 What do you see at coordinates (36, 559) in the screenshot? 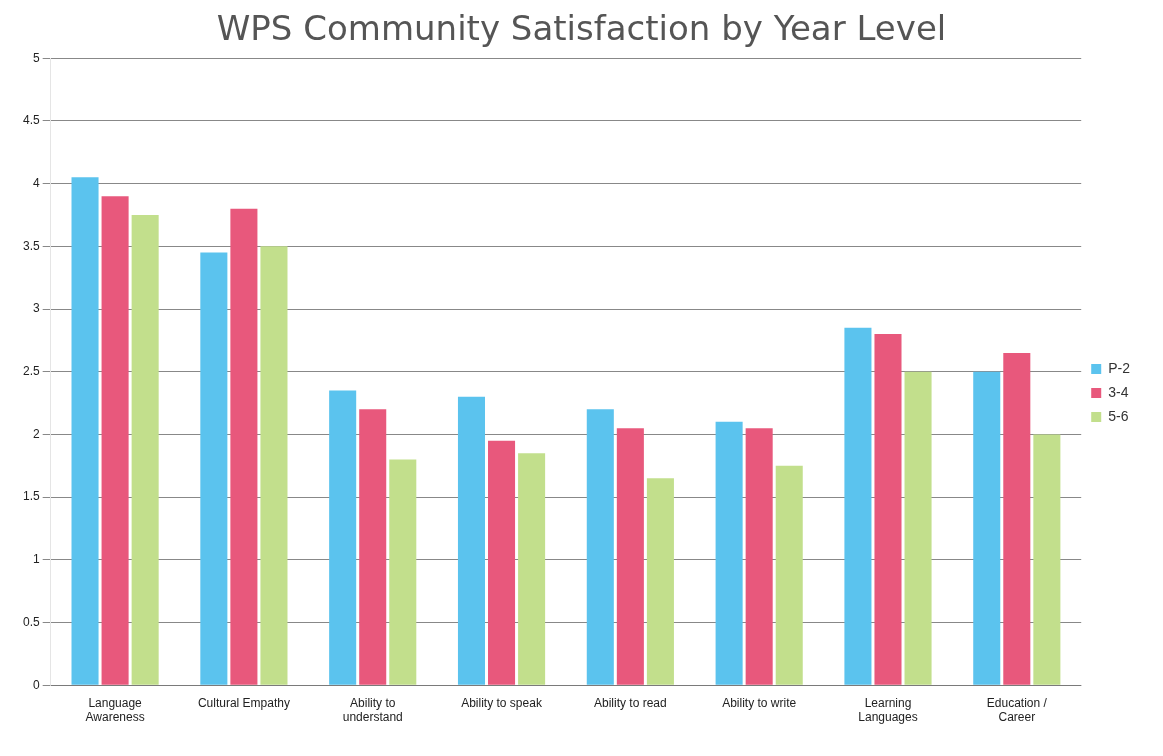
I see `y-tick-label: 1` at bounding box center [36, 559].